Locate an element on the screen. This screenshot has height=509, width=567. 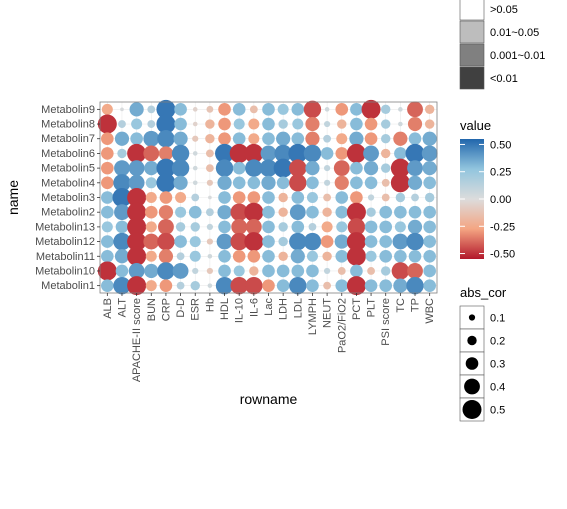
size-key-label: 0.3 is located at coordinates (497, 365).